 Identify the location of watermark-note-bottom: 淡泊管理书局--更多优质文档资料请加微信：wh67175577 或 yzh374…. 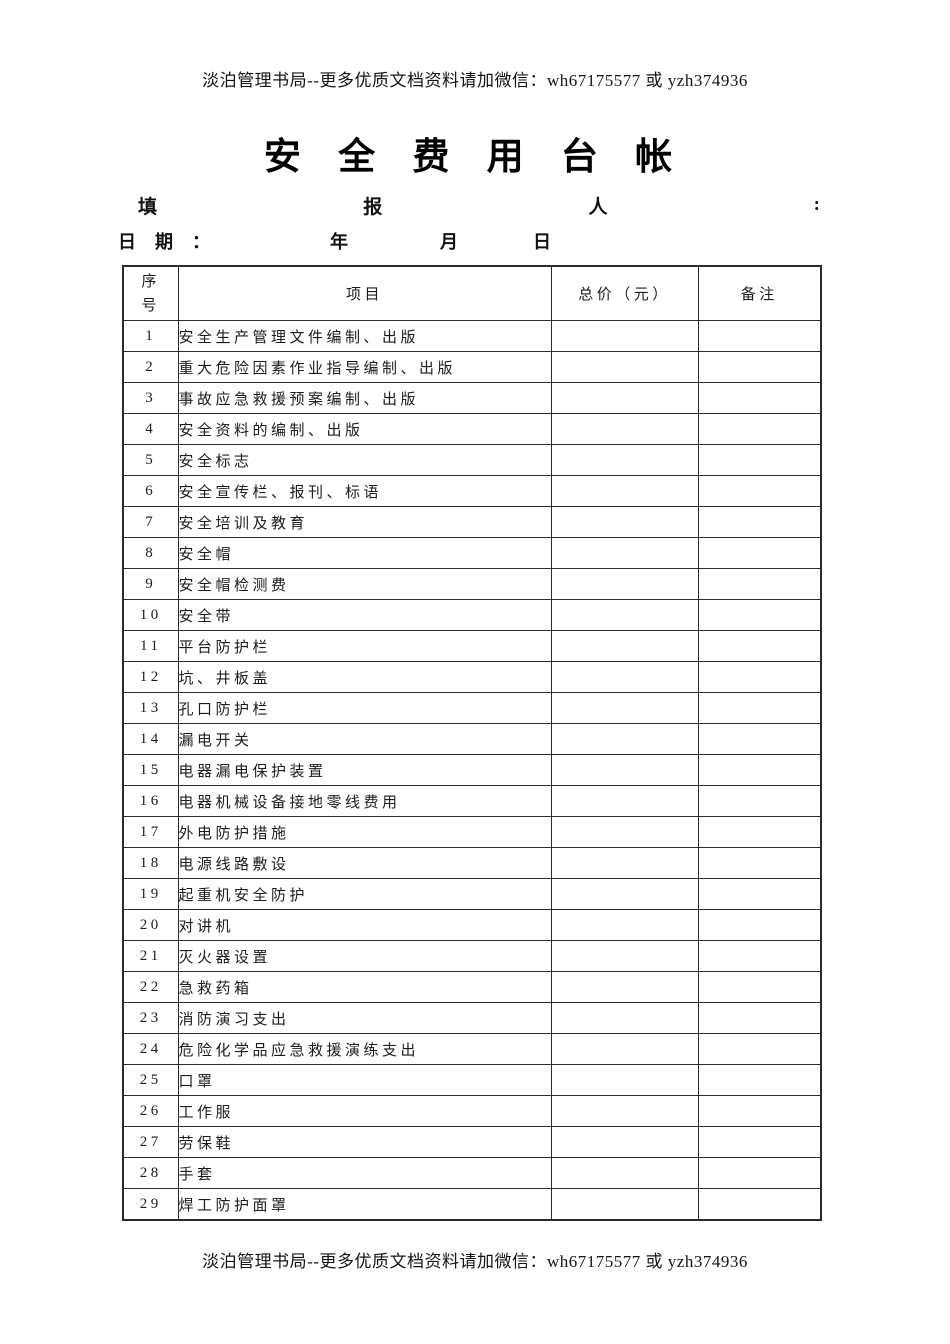
(475, 1261).